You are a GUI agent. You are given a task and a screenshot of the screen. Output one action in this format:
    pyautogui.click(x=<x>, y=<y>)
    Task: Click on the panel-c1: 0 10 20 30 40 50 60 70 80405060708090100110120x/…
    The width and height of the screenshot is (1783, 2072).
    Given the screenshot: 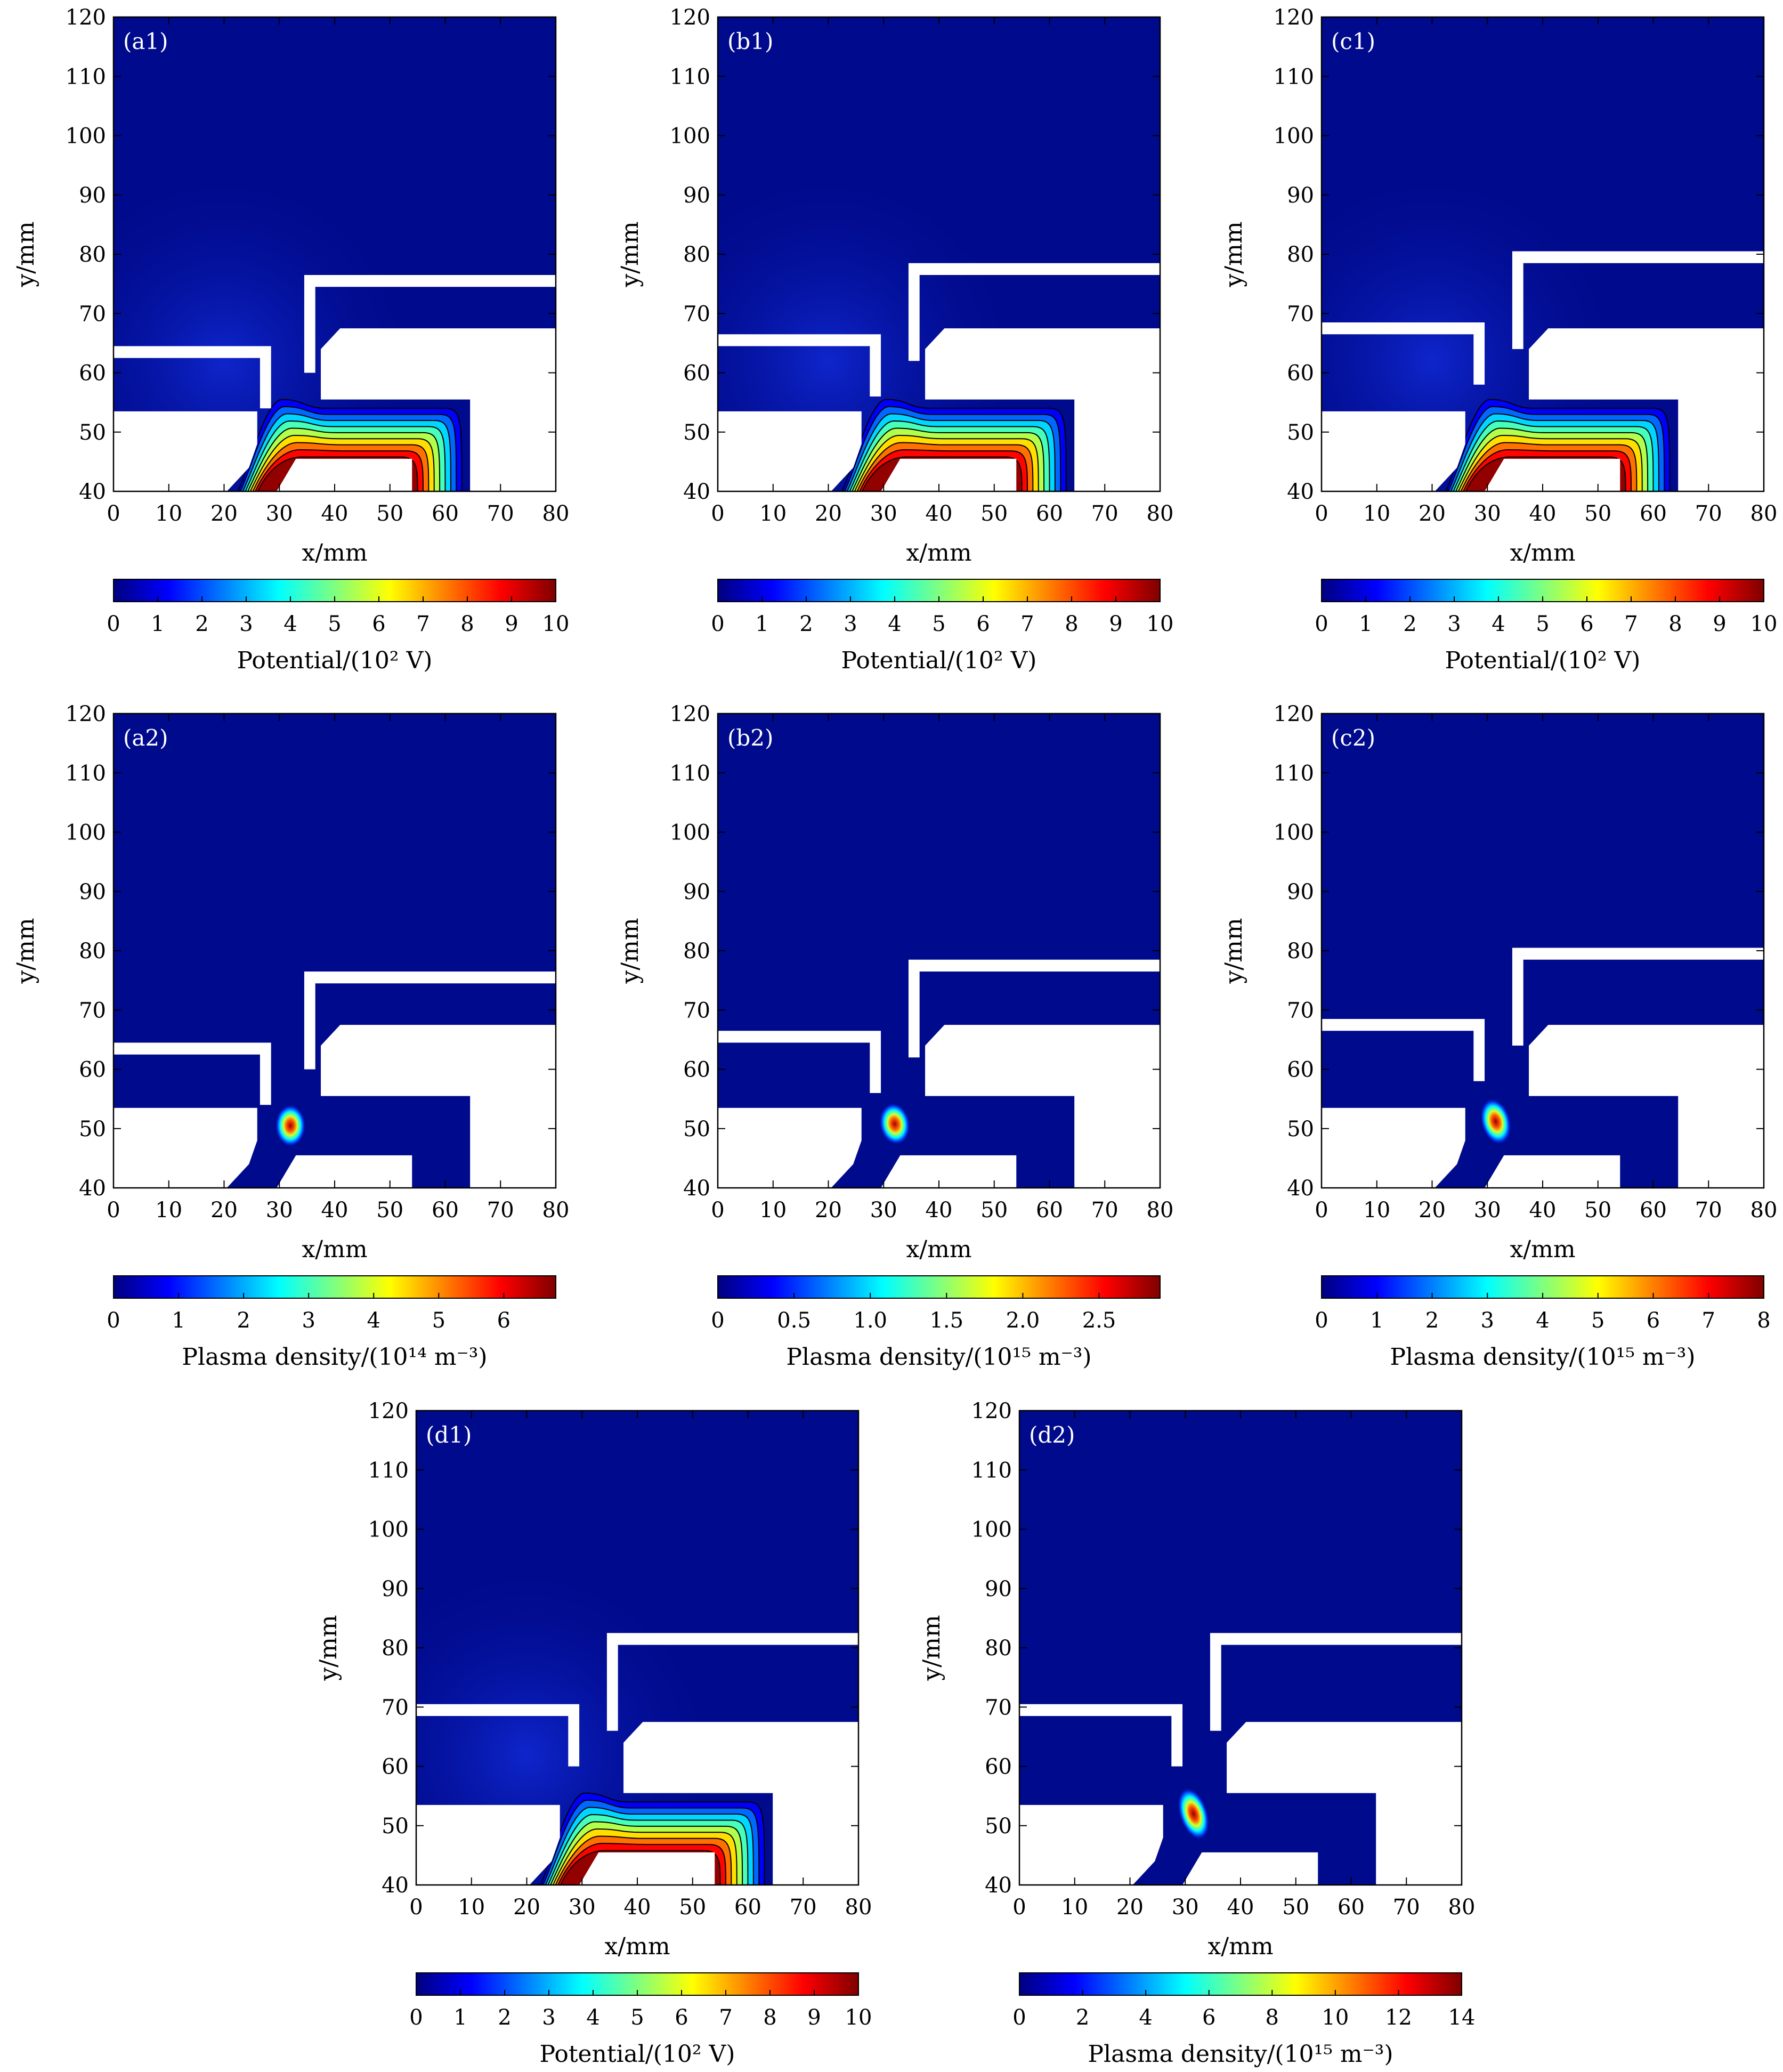 What is the action you would take?
    pyautogui.click(x=1498, y=339)
    